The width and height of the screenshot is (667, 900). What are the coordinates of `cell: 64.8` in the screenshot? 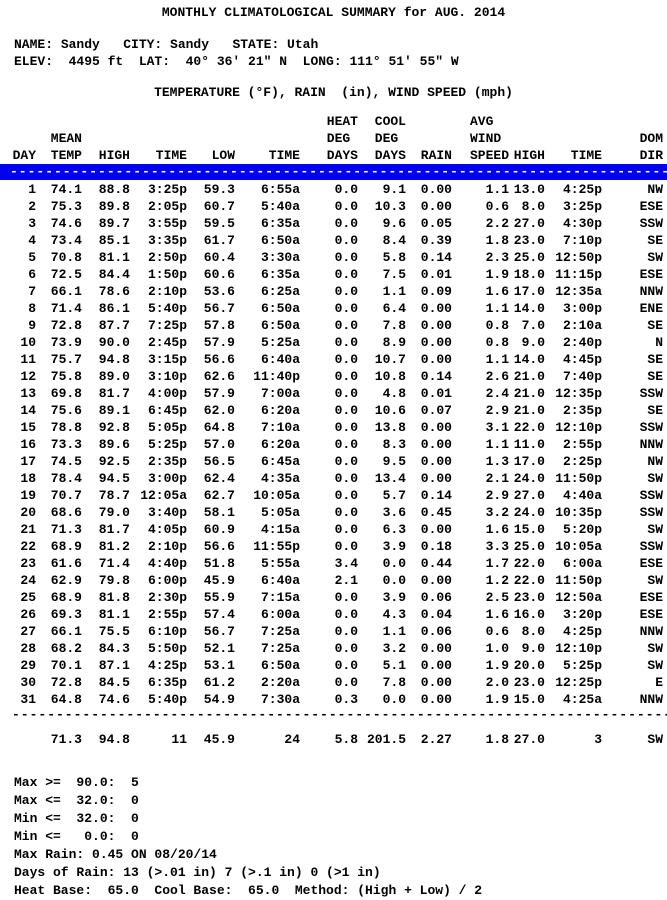 It's located at (66, 699).